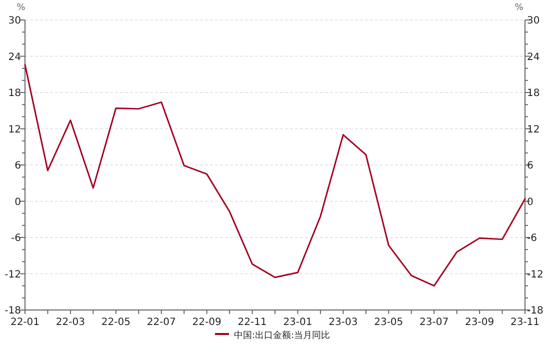 The image size is (550, 361). What do you see at coordinates (161, 322) in the screenshot?
I see `x-tick-label: 22-07` at bounding box center [161, 322].